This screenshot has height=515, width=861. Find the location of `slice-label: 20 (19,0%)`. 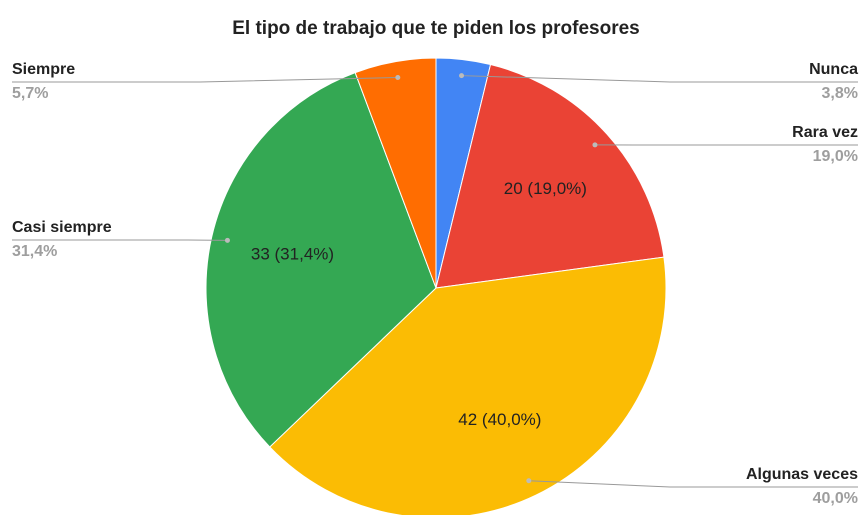

slice-label: 20 (19,0%) is located at coordinates (545, 188).